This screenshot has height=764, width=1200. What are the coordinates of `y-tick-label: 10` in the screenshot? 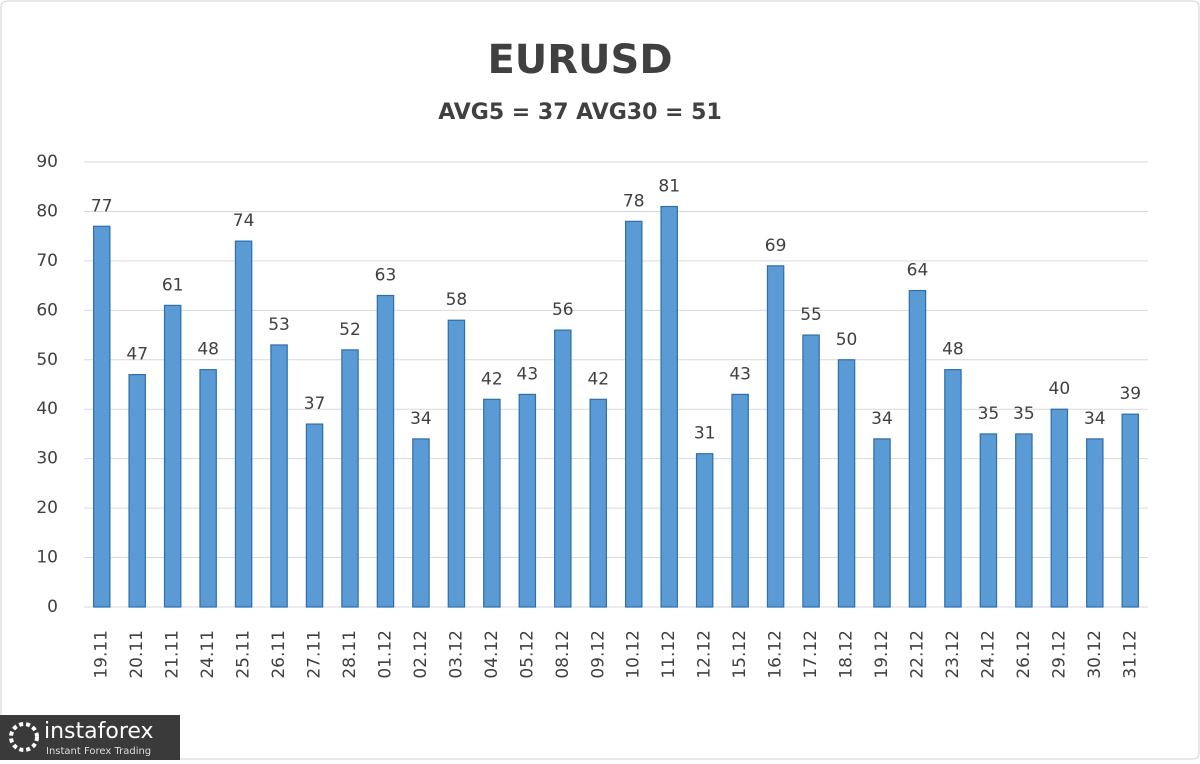 It's located at (47, 558).